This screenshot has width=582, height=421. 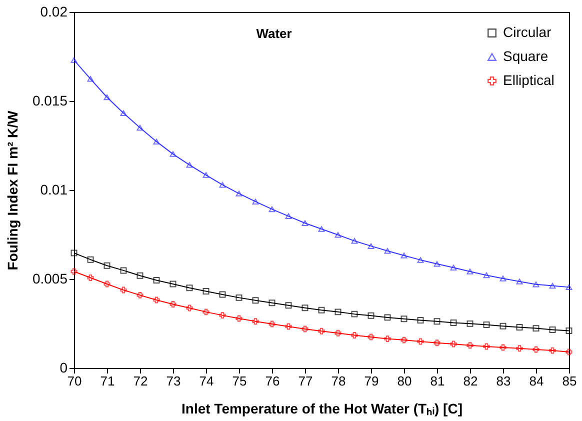 What do you see at coordinates (206, 381) in the screenshot?
I see `x-tick-label: 74` at bounding box center [206, 381].